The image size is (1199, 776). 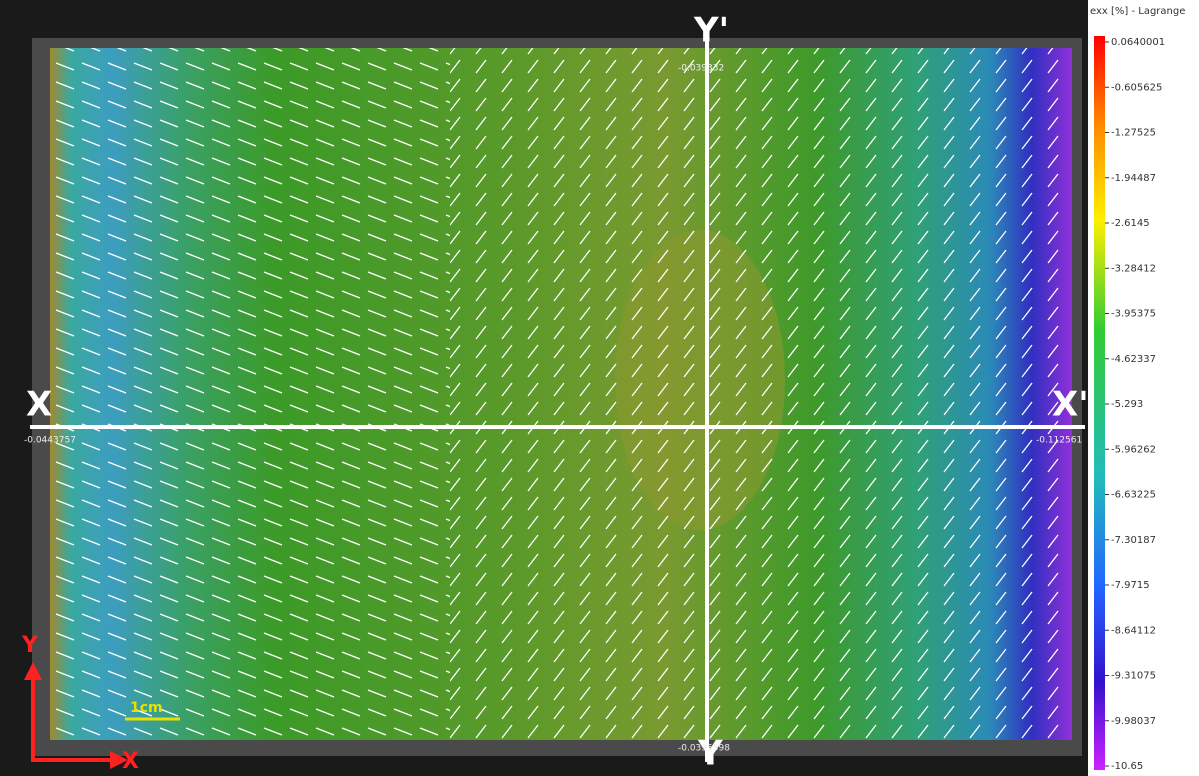 I want to click on colorbar-label: -7.30187, so click(x=1133, y=540).